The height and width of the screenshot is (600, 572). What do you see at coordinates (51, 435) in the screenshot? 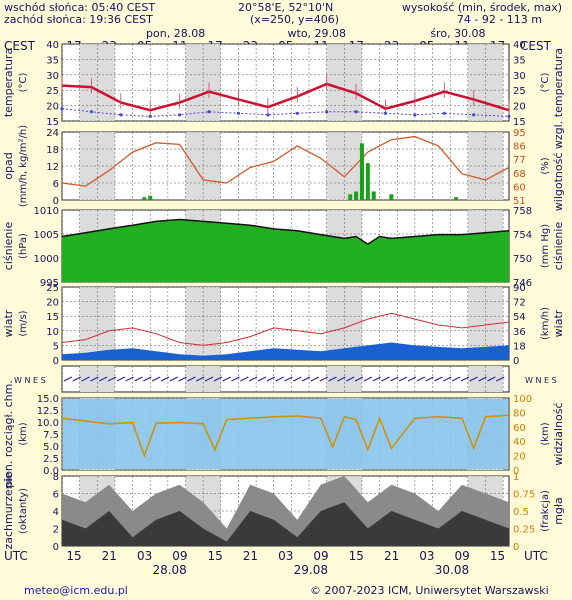
I see `left-tick-label: 7.5` at bounding box center [51, 435].